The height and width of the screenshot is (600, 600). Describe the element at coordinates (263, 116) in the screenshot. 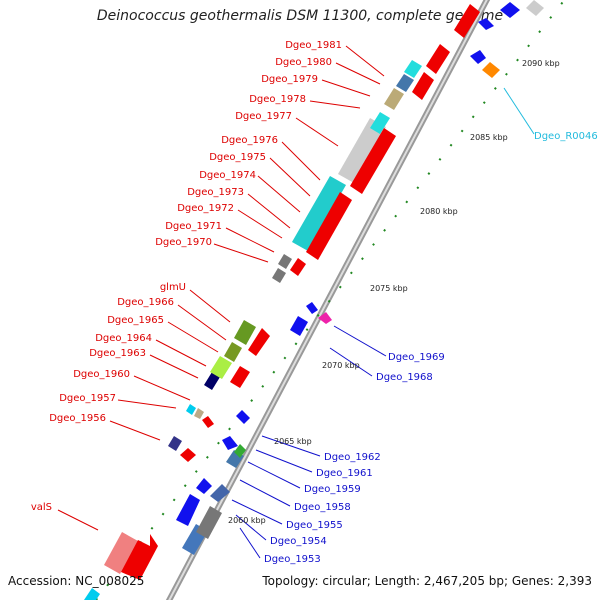

I see `gene-label: Dgeo_1977` at that location.